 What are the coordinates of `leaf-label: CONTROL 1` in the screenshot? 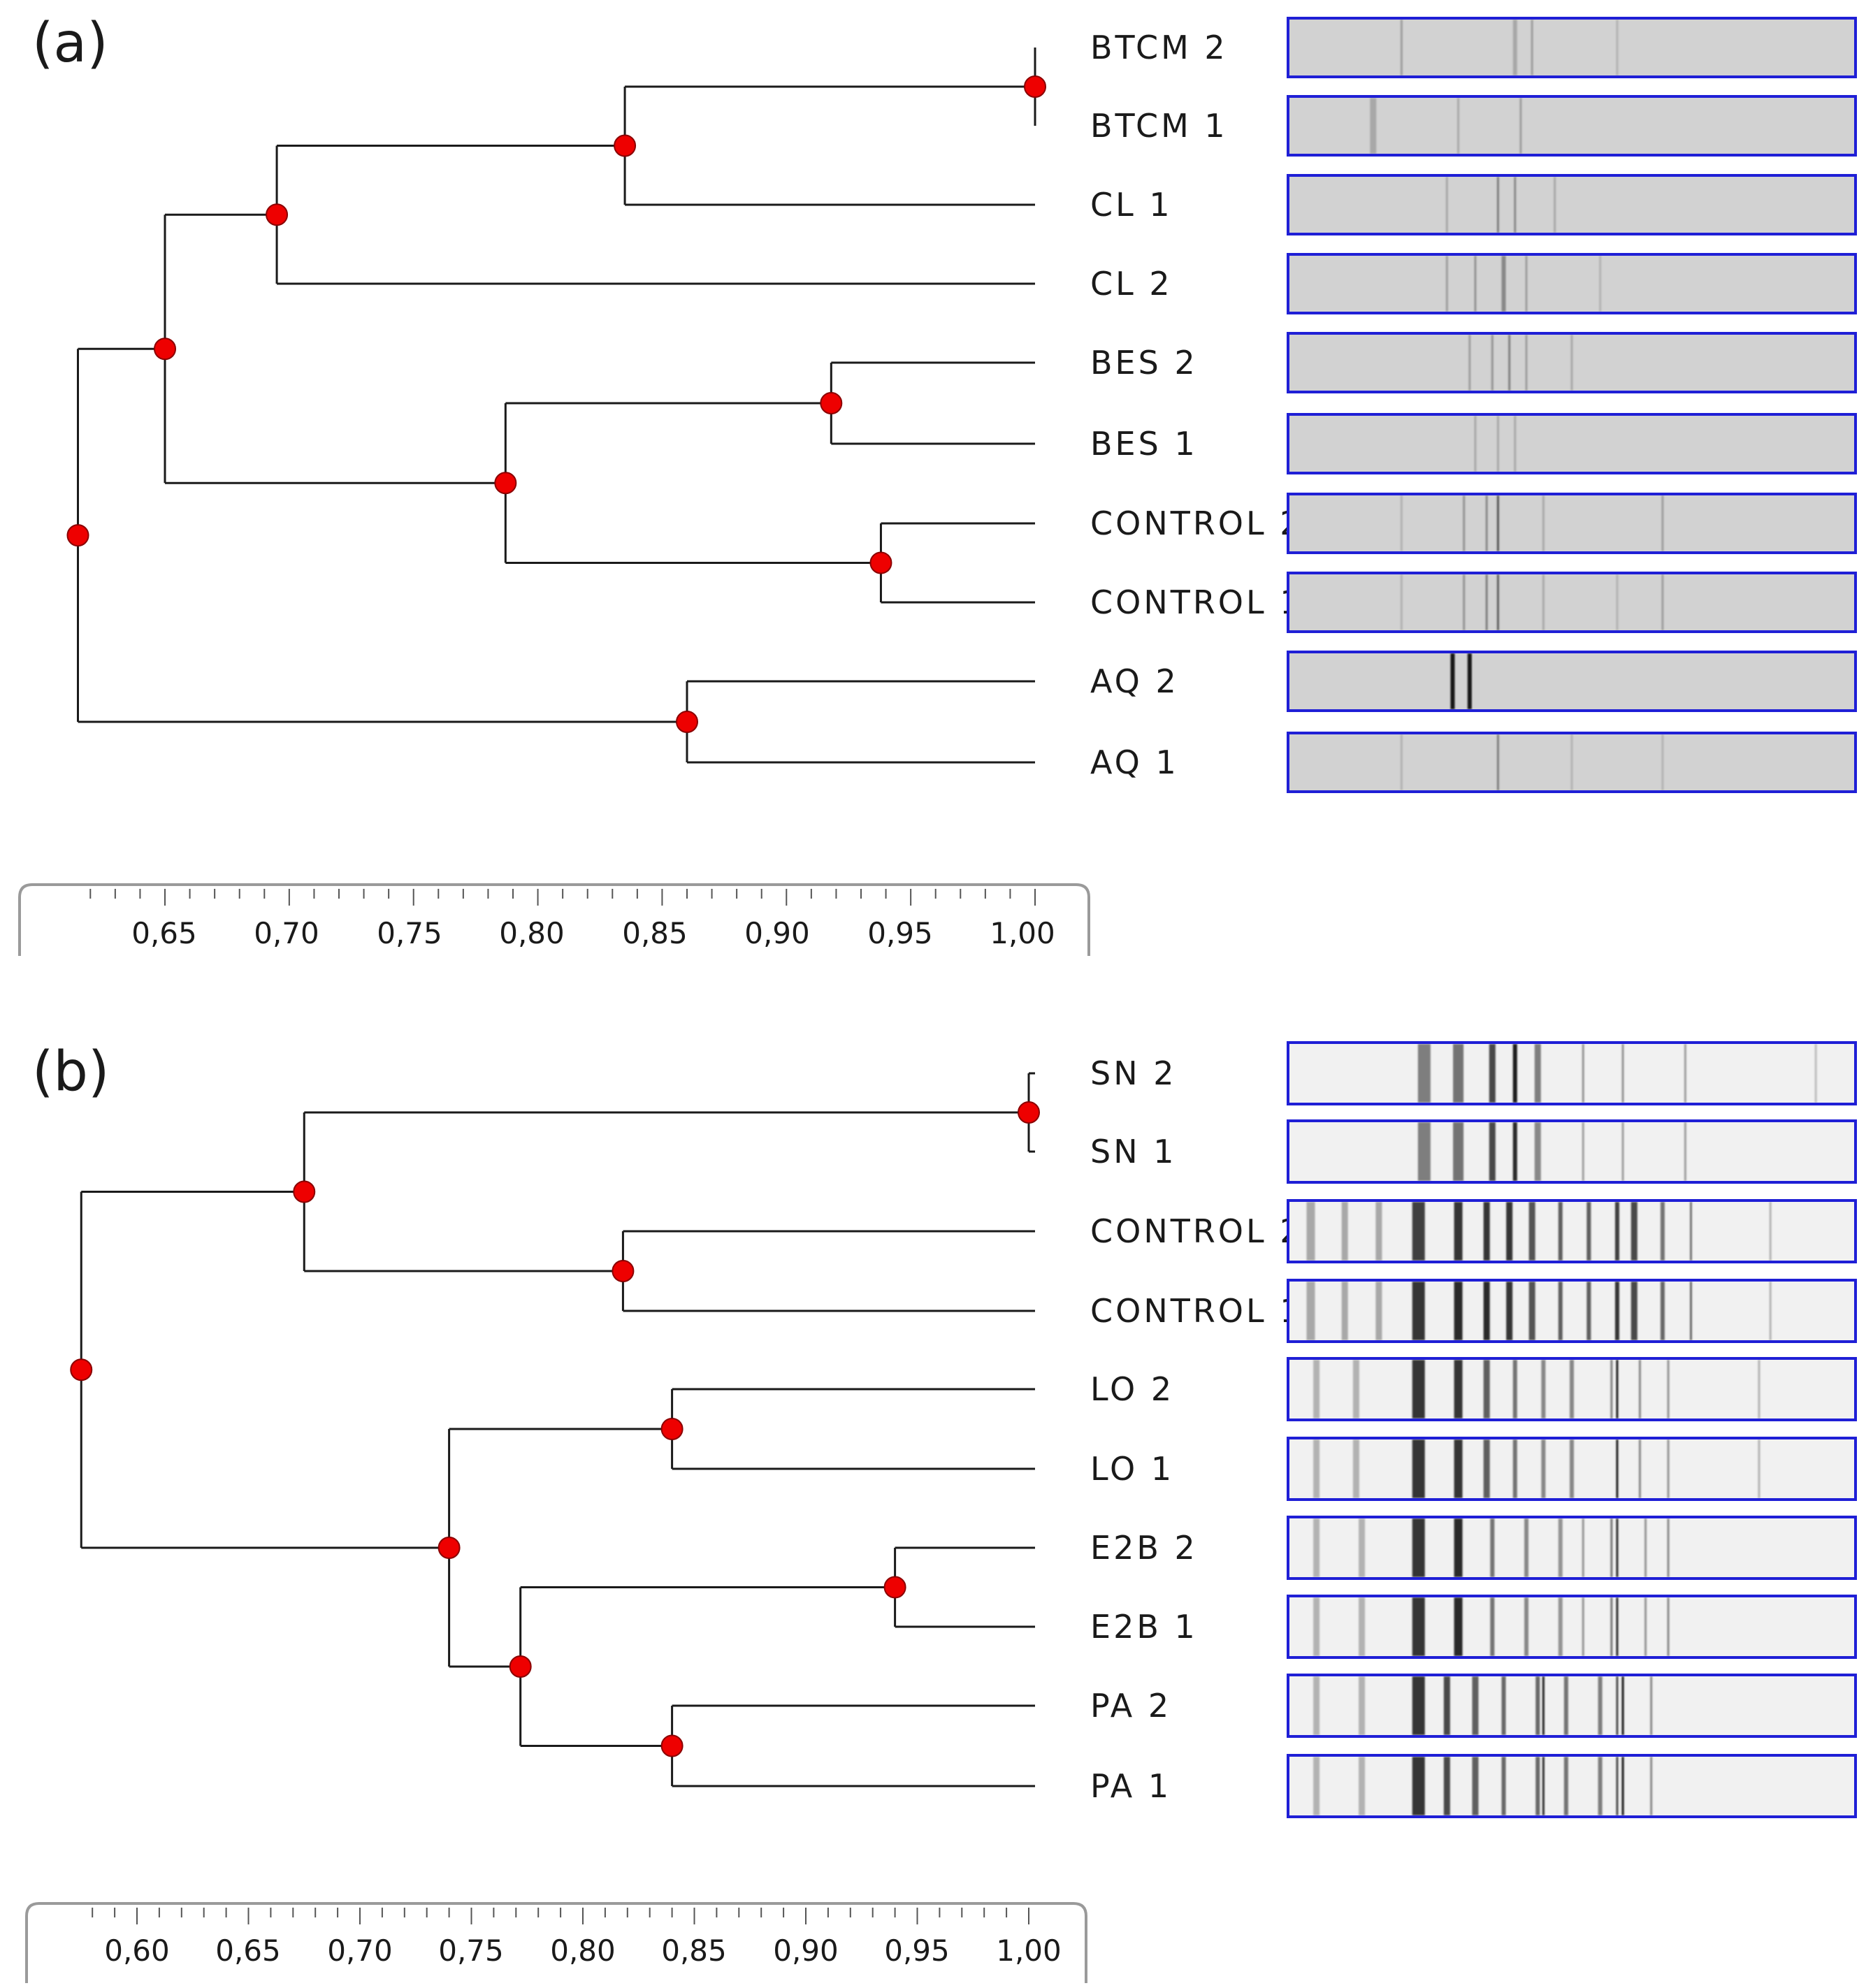 It's located at (1196, 1311).